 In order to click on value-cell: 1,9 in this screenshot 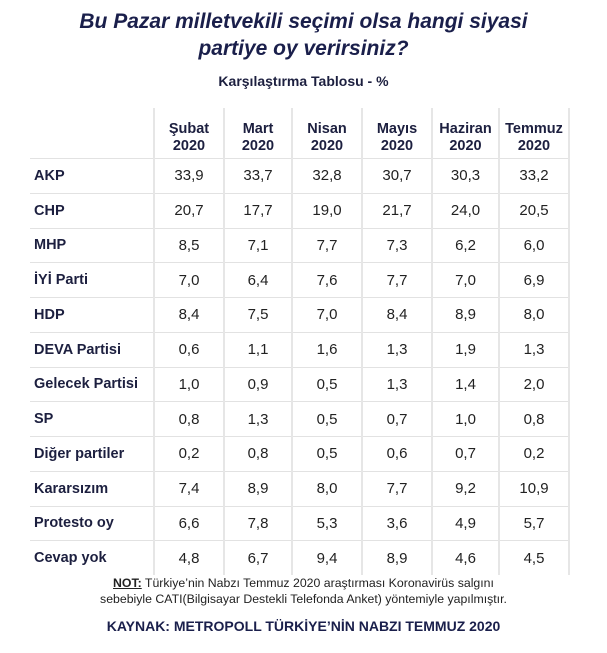, I will do `click(465, 349)`.